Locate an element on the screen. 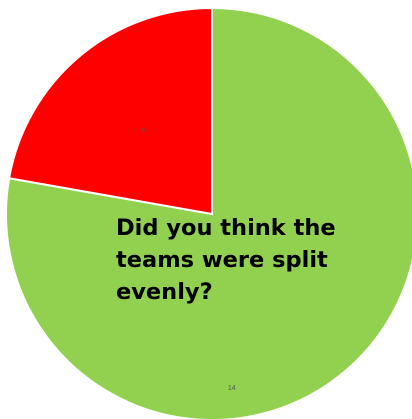 The image size is (412, 419). pie-data-labels: 14 4 is located at coordinates (188, 259).